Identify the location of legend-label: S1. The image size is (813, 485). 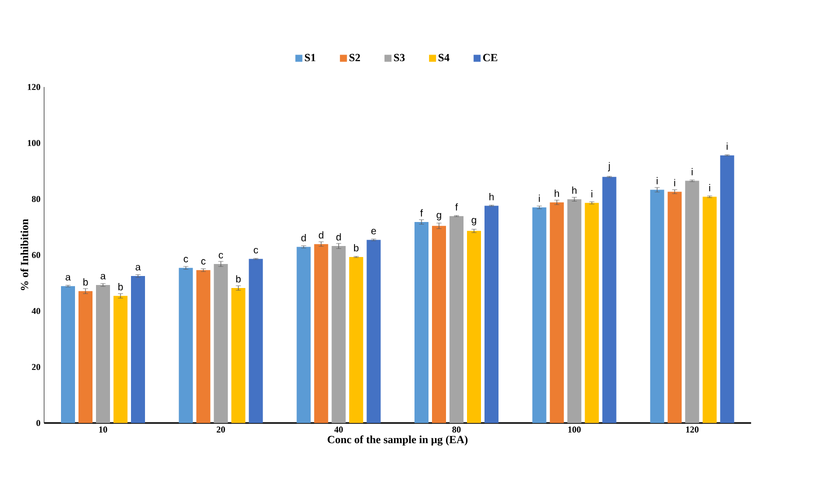
(310, 58).